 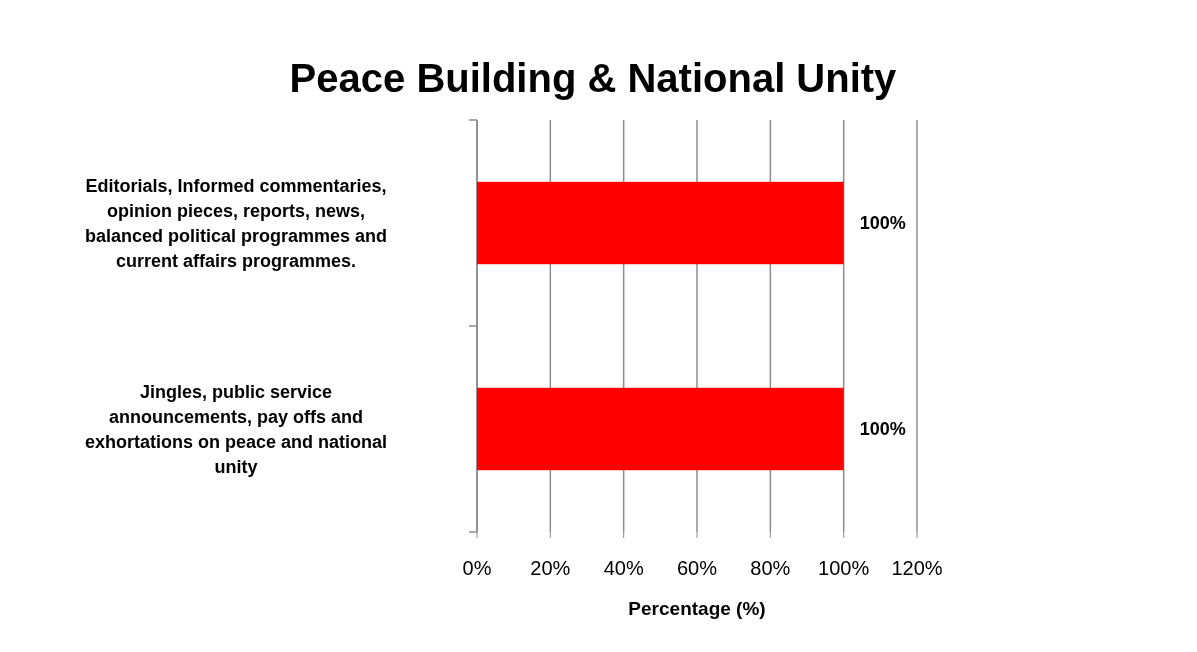 What do you see at coordinates (697, 608) in the screenshot?
I see `x-axis-title: Percentage (%)` at bounding box center [697, 608].